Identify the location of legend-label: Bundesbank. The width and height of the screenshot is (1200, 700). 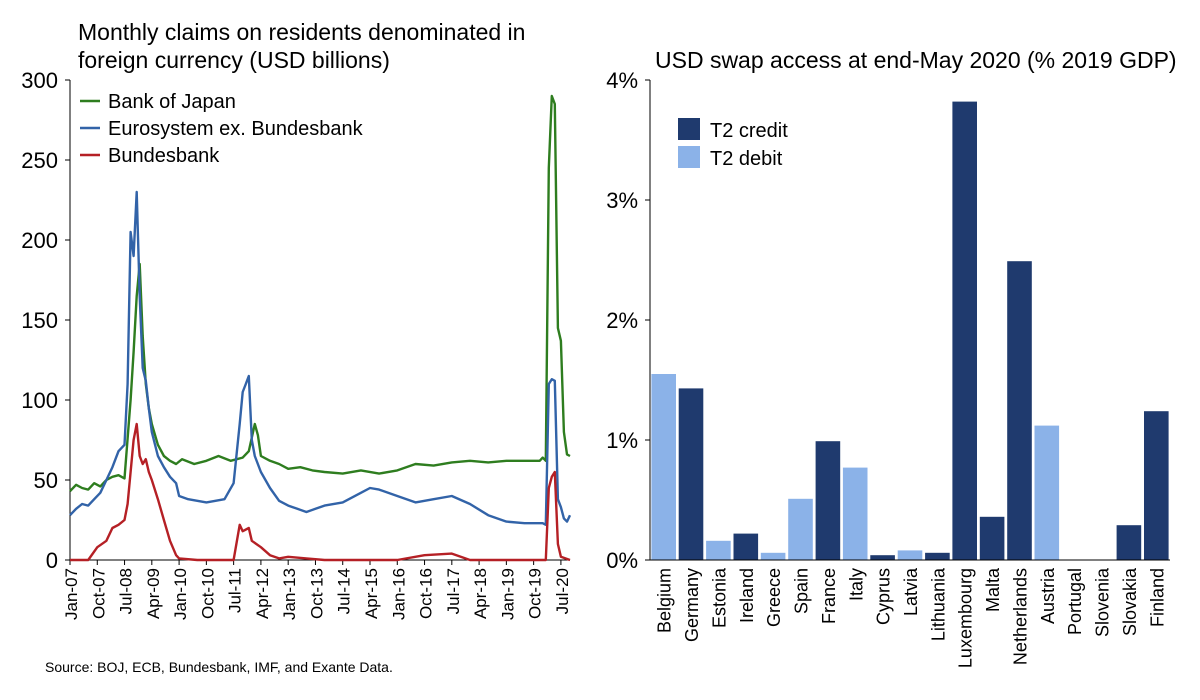
(164, 156).